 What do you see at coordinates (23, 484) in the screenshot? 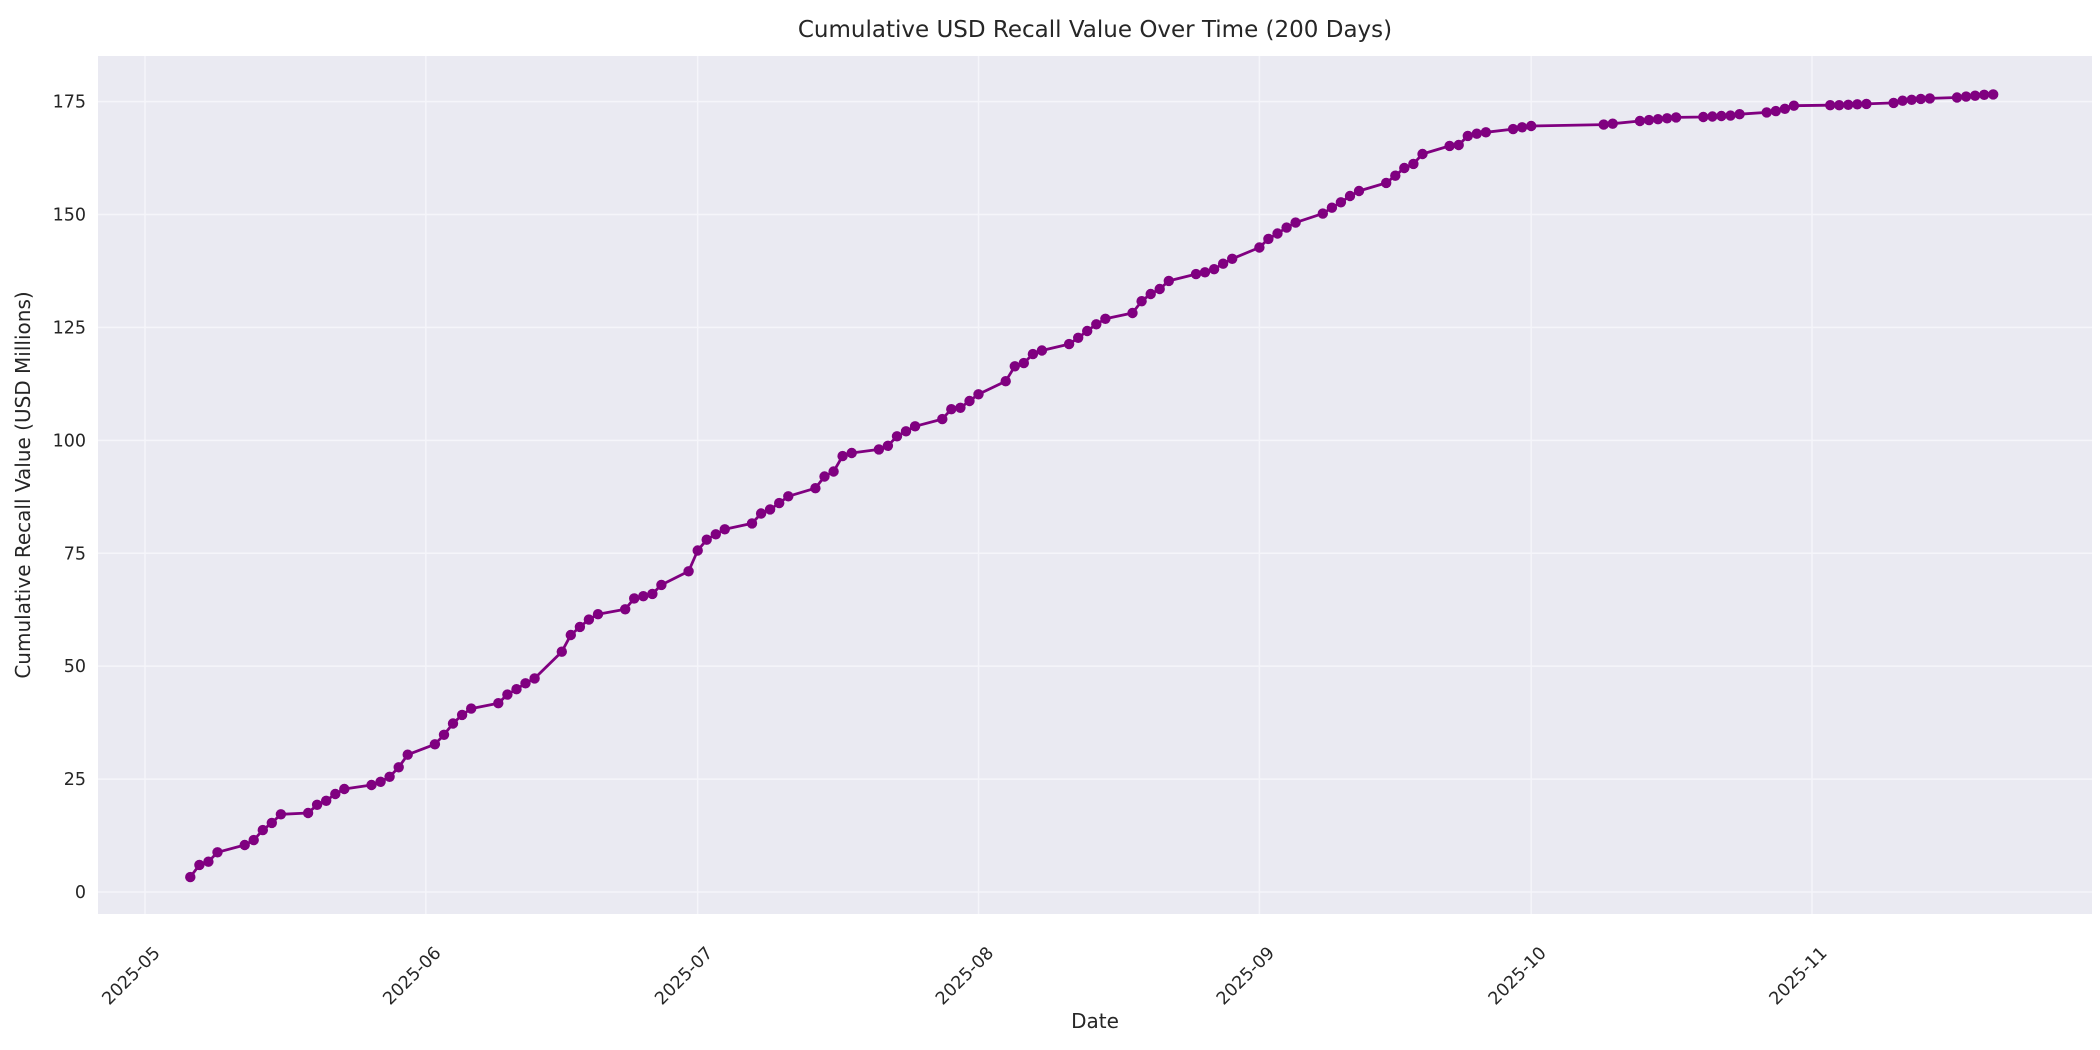
I see `y-axis-label: Cumulative Recall Value (USD Millions)` at bounding box center [23, 484].